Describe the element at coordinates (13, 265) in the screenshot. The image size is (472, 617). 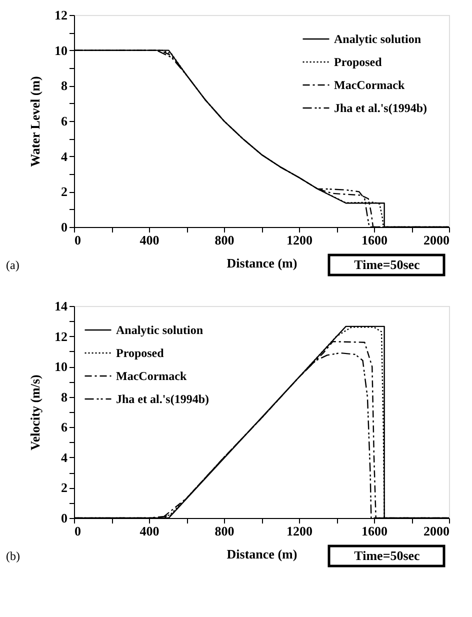
I see `text: (a)` at that location.